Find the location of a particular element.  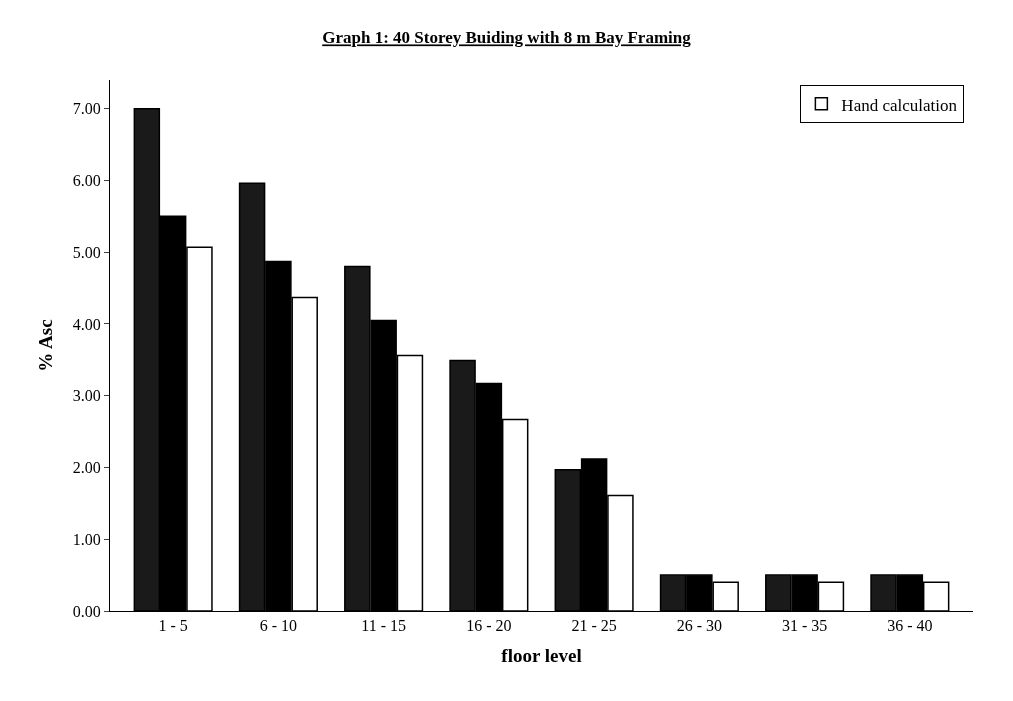

y-tick-label: 1.00 is located at coordinates (86, 539).